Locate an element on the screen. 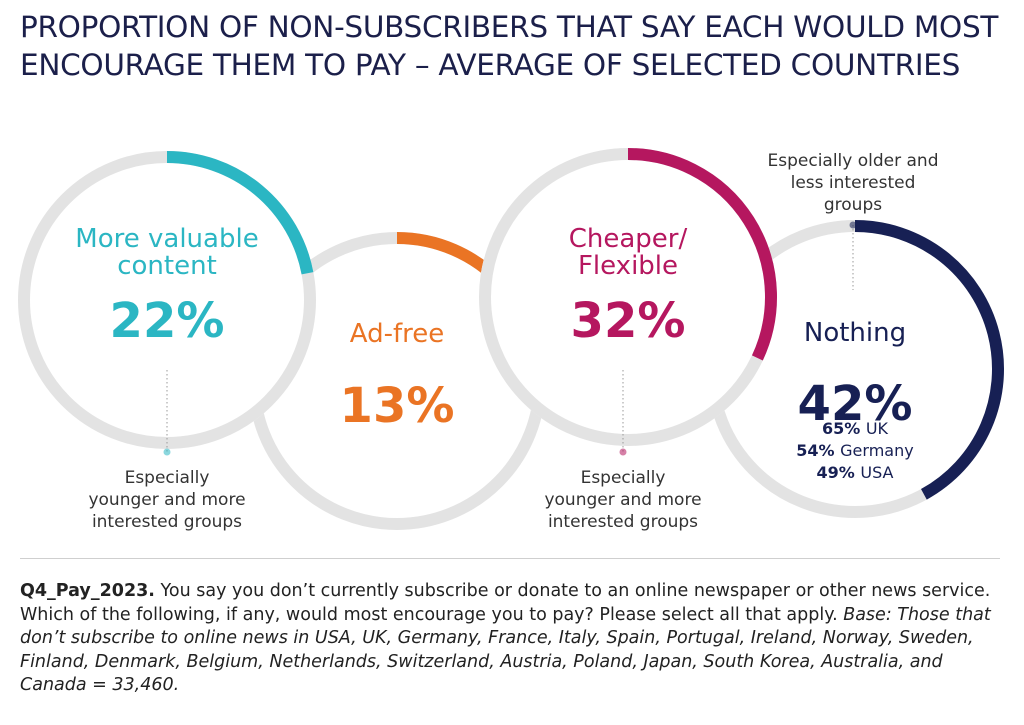  category-label: Flexible is located at coordinates (628, 266).